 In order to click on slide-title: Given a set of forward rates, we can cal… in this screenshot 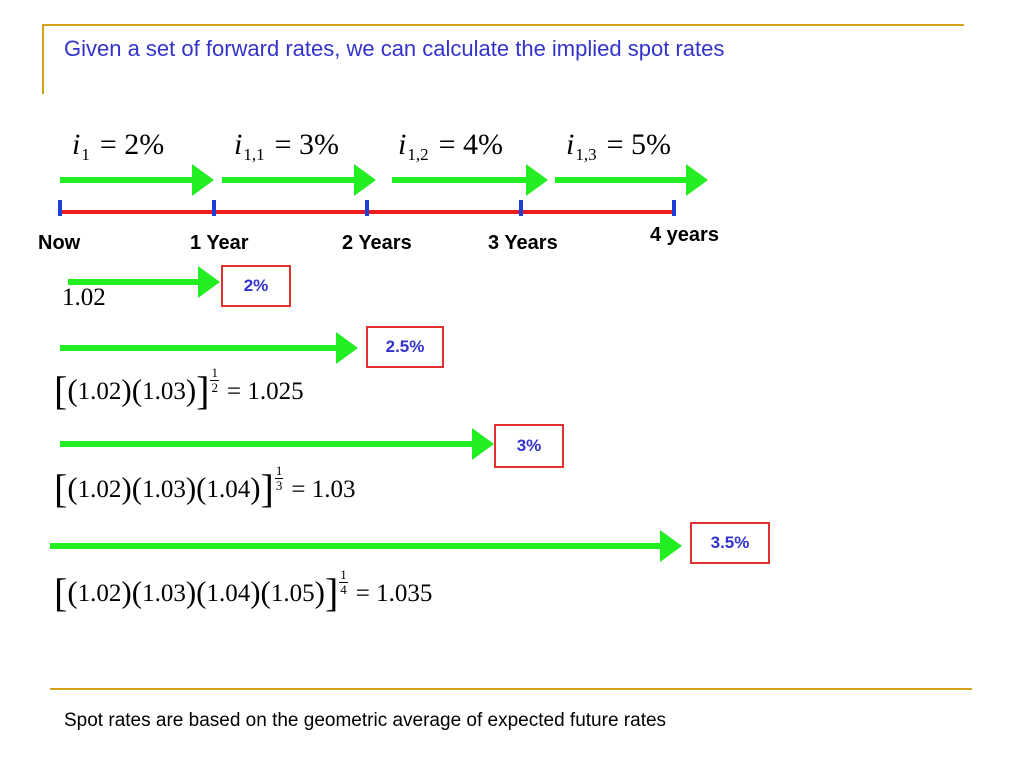, I will do `click(394, 48)`.